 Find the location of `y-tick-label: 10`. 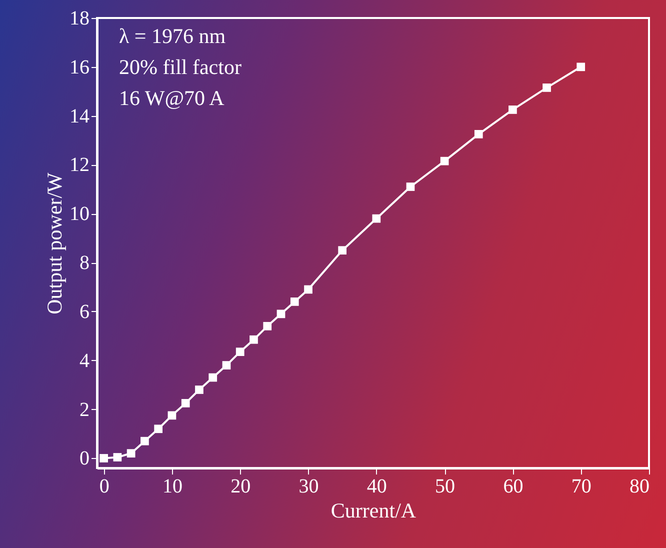

y-tick-label: 10 is located at coordinates (80, 214).